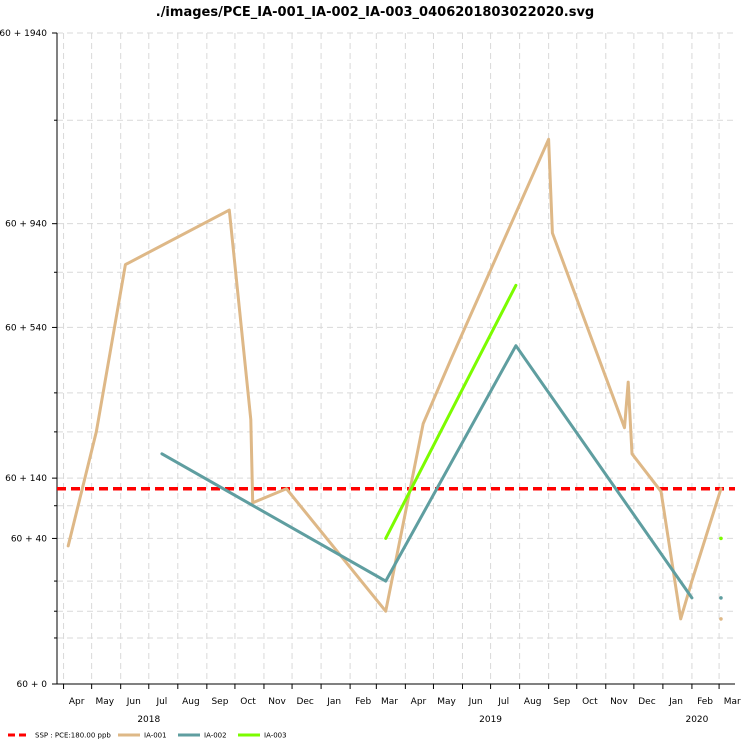 Image resolution: width=750 pixels, height=750 pixels. Describe the element at coordinates (148, 720) in the screenshot. I see `x-year-label: 2018` at that location.